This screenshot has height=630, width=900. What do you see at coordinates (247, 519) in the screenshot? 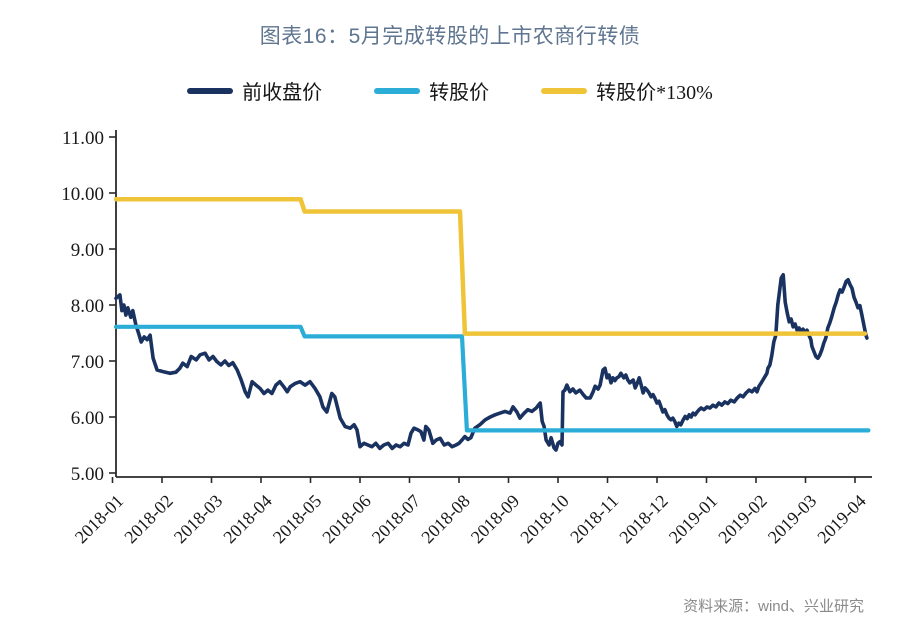
I see `x-tick-label: 2018-04` at bounding box center [247, 519].